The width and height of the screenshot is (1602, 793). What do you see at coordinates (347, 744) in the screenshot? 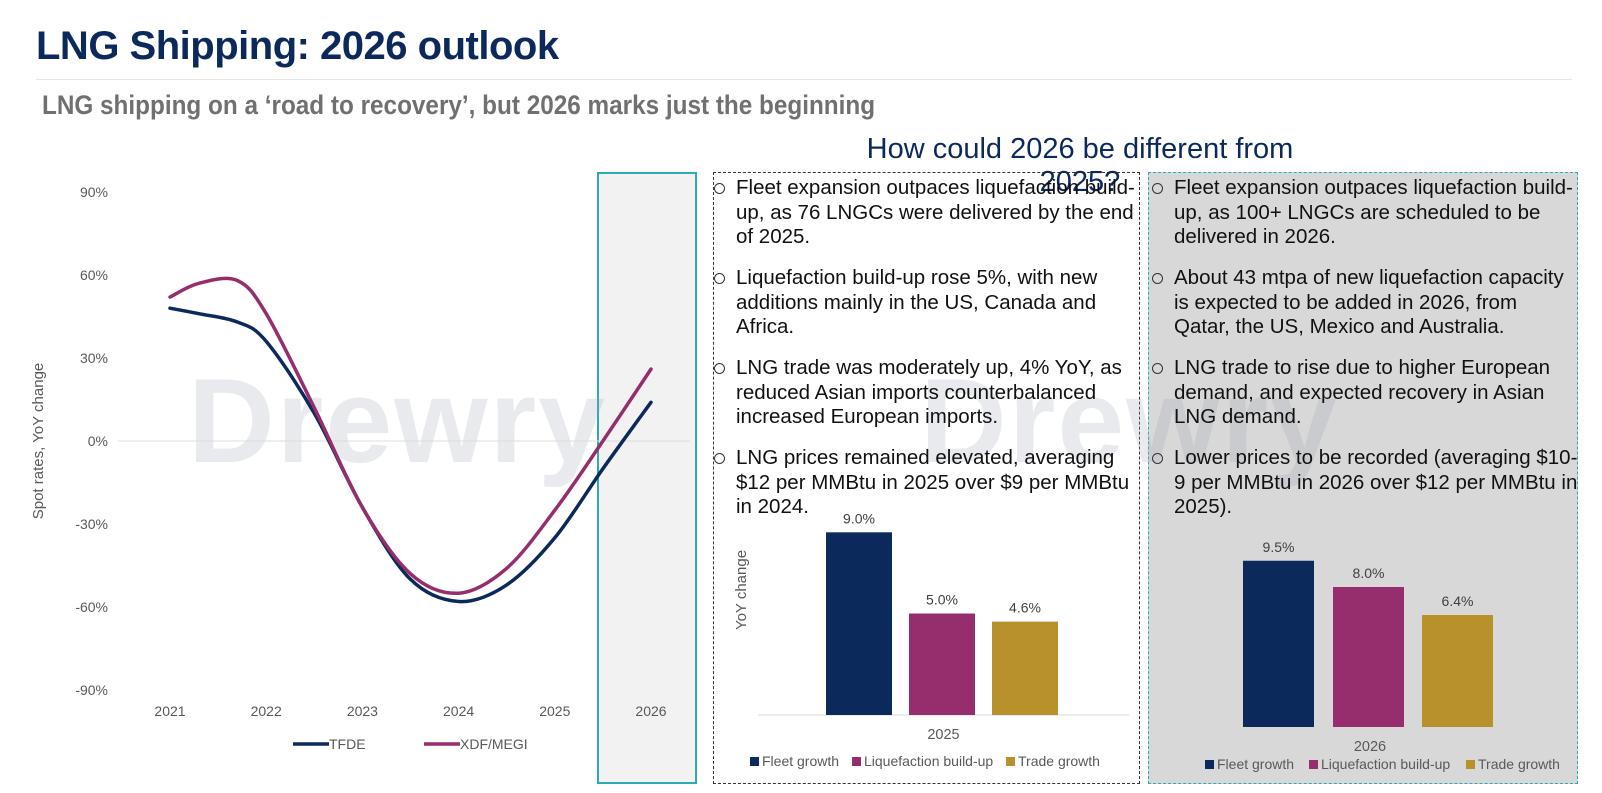
I see `legend-label: TFDE` at bounding box center [347, 744].